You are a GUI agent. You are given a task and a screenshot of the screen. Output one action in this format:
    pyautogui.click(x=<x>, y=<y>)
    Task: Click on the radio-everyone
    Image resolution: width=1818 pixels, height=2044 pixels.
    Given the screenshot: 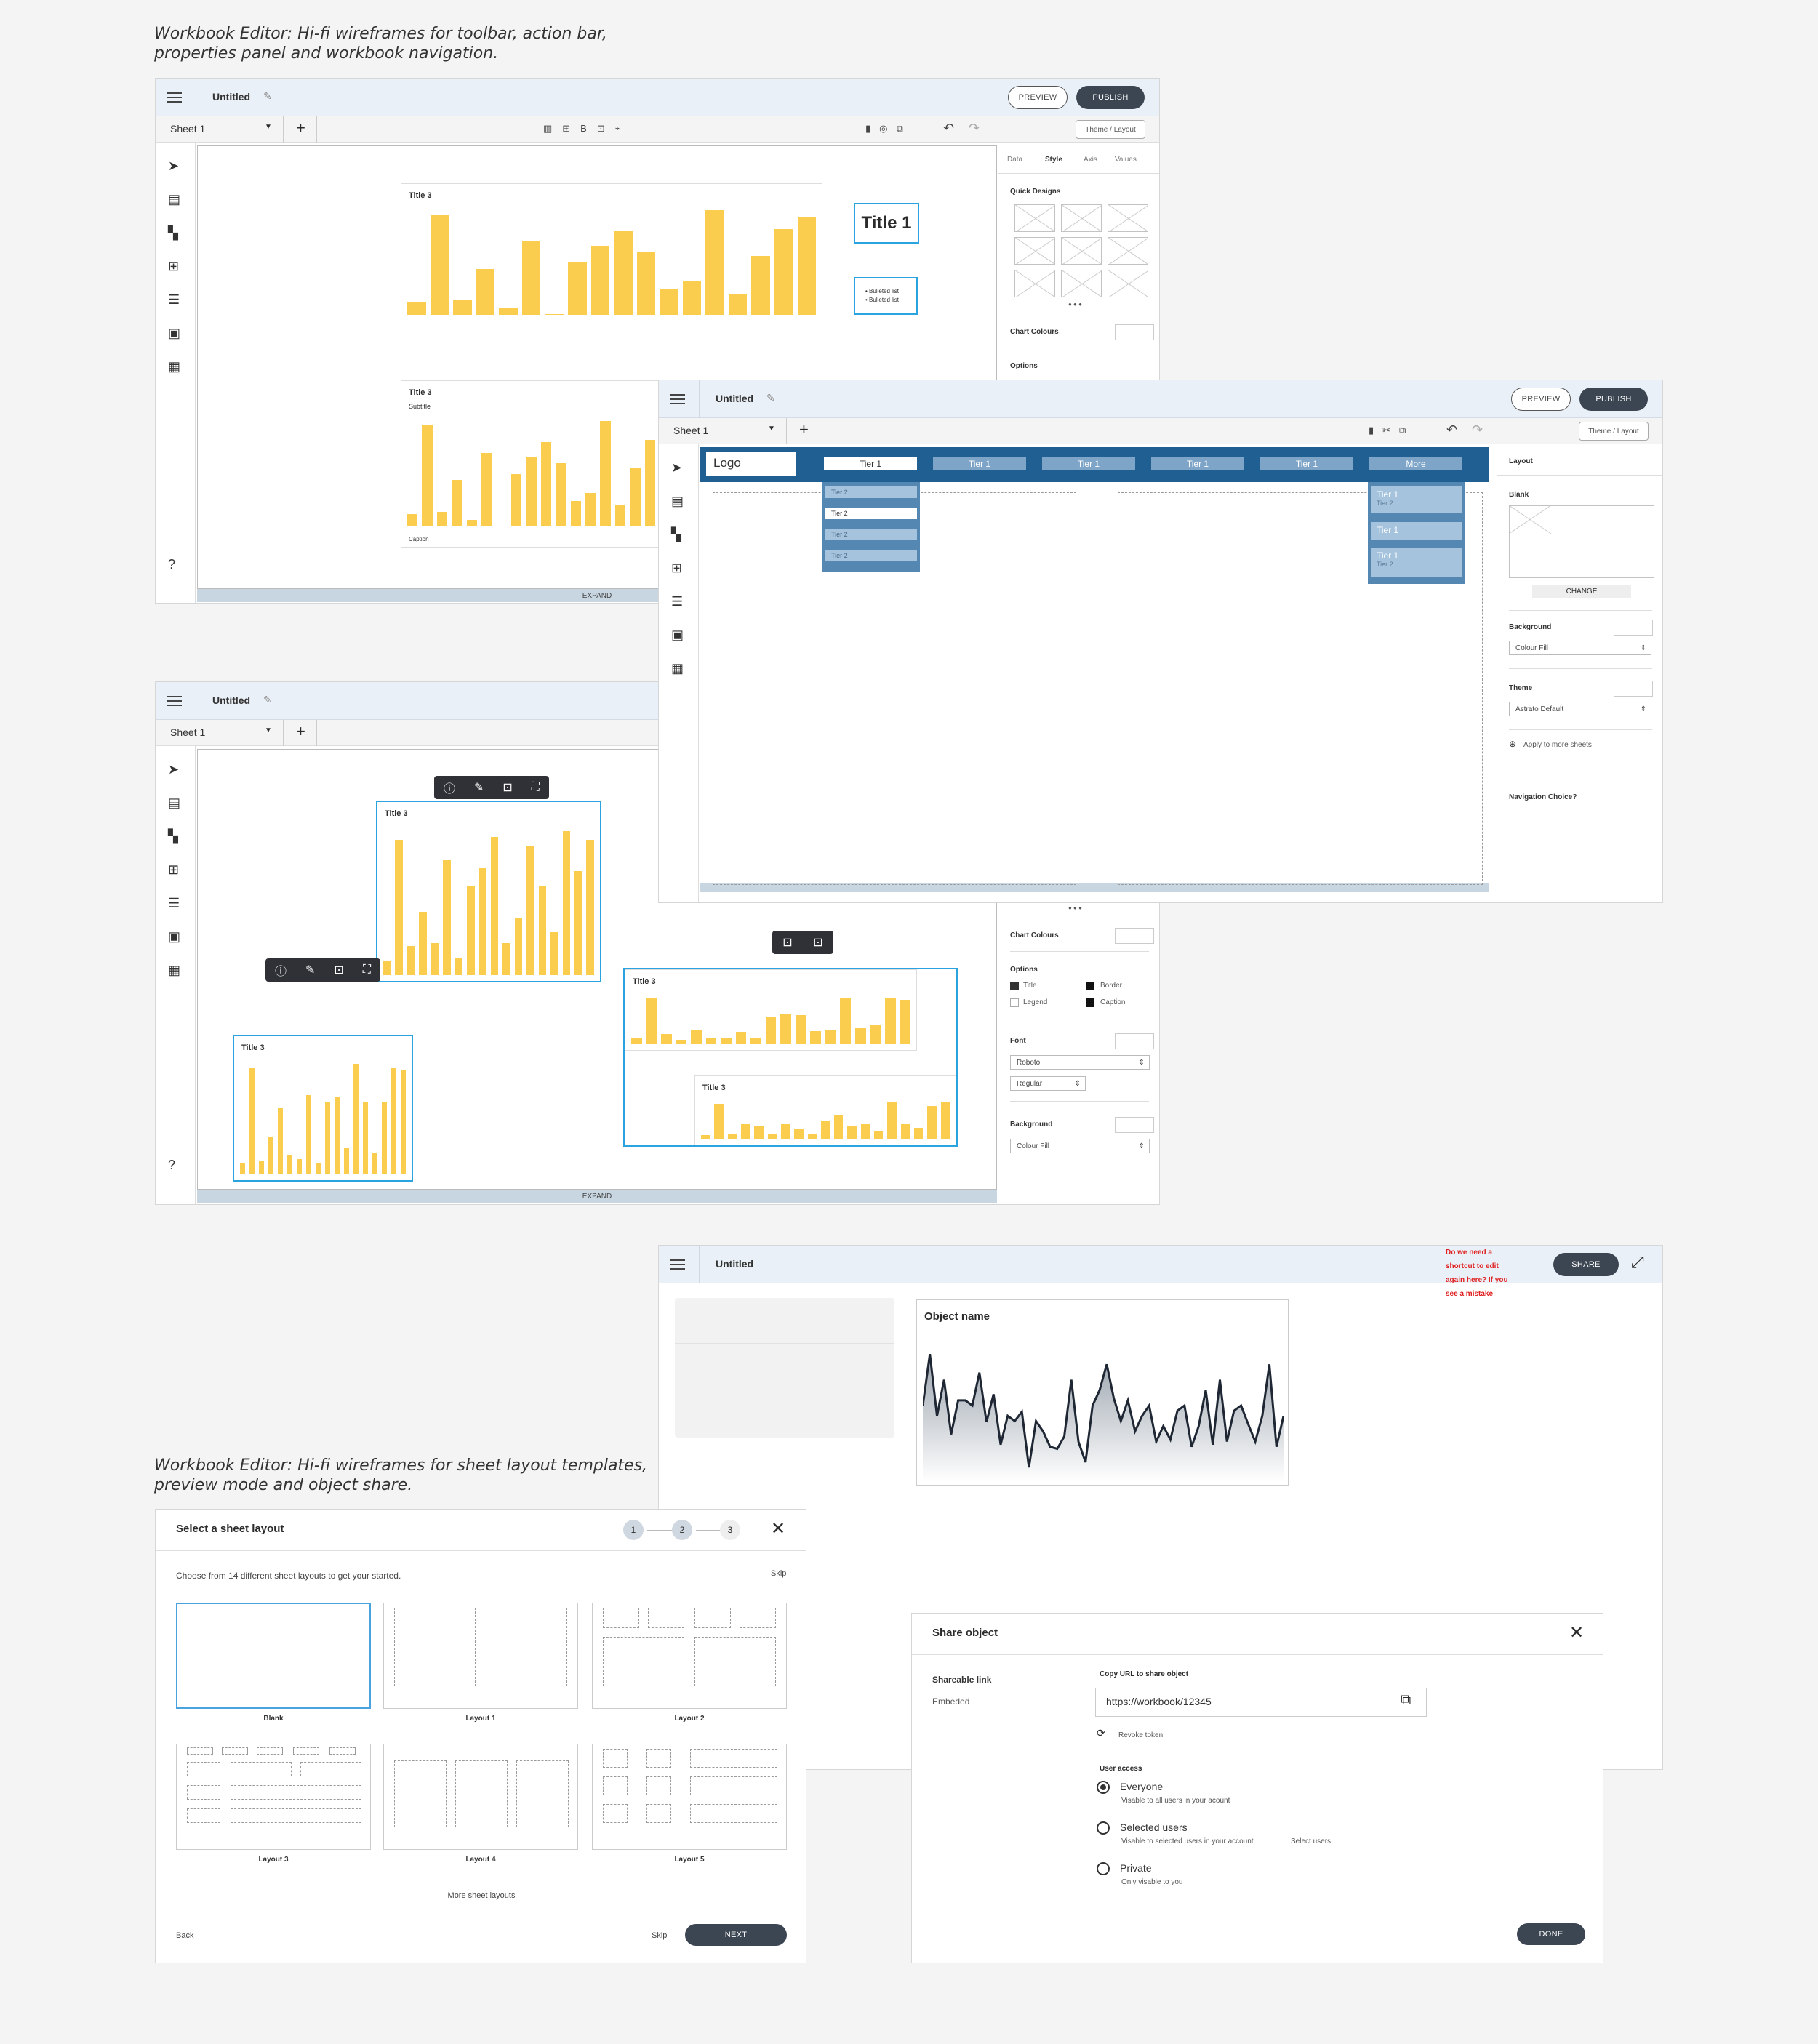 What is the action you would take?
    pyautogui.click(x=1103, y=1787)
    